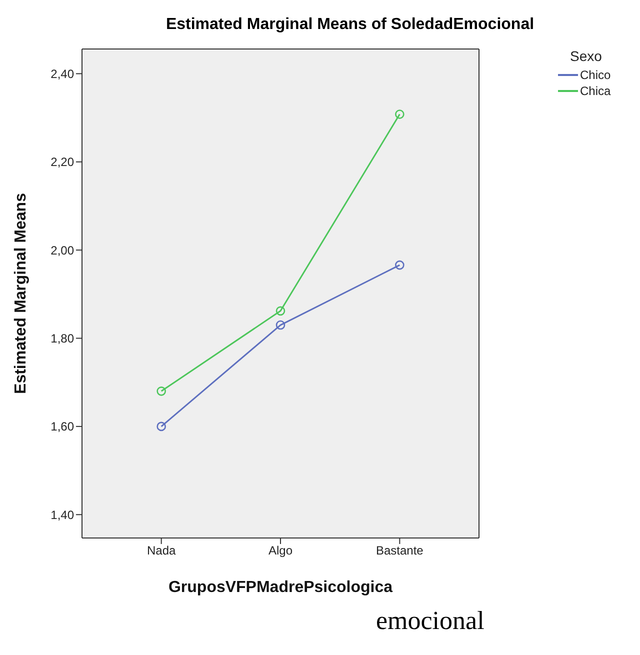  Describe the element at coordinates (586, 56) in the screenshot. I see `legend-title: Sexo` at that location.